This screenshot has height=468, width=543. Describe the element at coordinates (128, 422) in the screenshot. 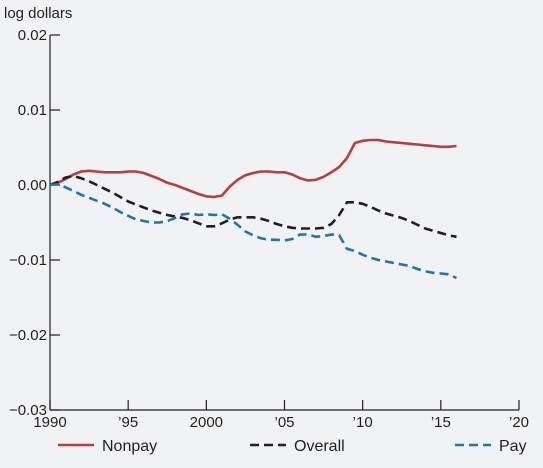

I see `x-tick-label: ’95` at that location.